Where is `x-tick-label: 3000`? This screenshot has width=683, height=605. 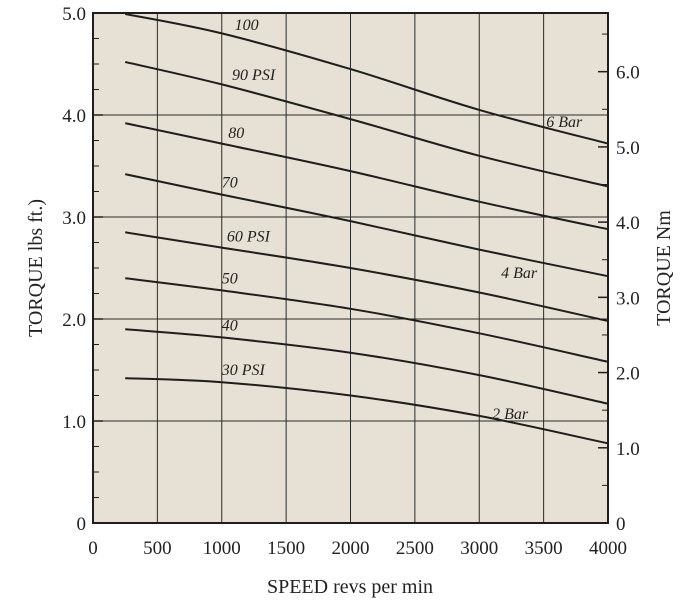 x-tick-label: 3000 is located at coordinates (479, 548).